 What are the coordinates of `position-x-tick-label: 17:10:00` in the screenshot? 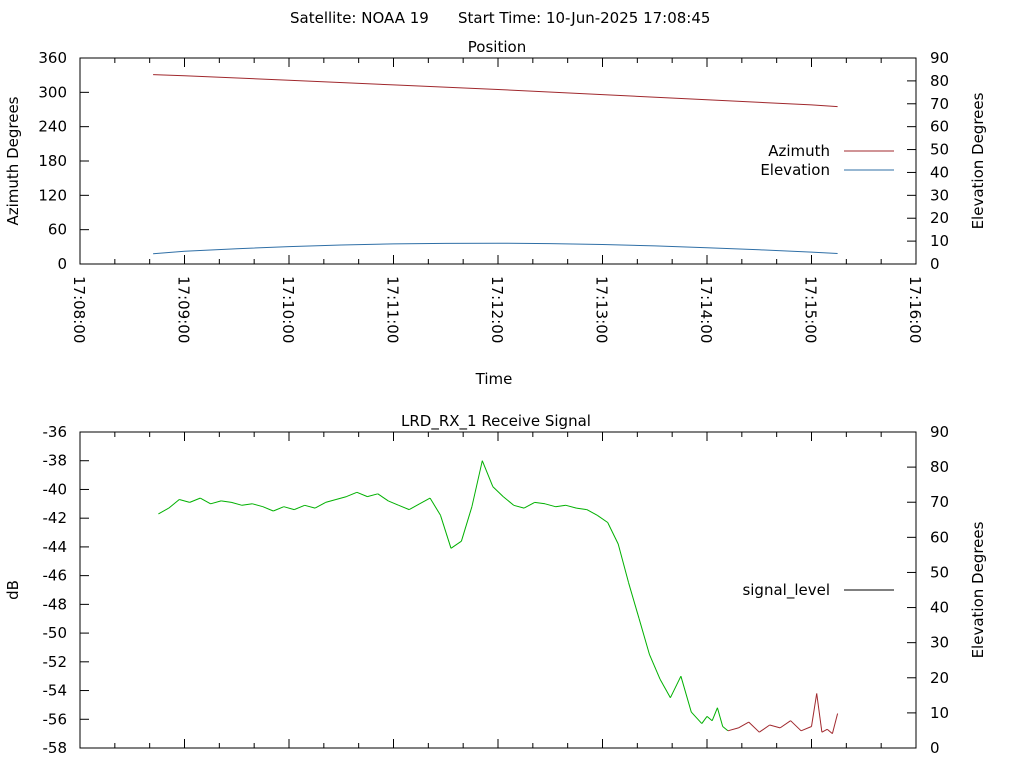 It's located at (288, 309).